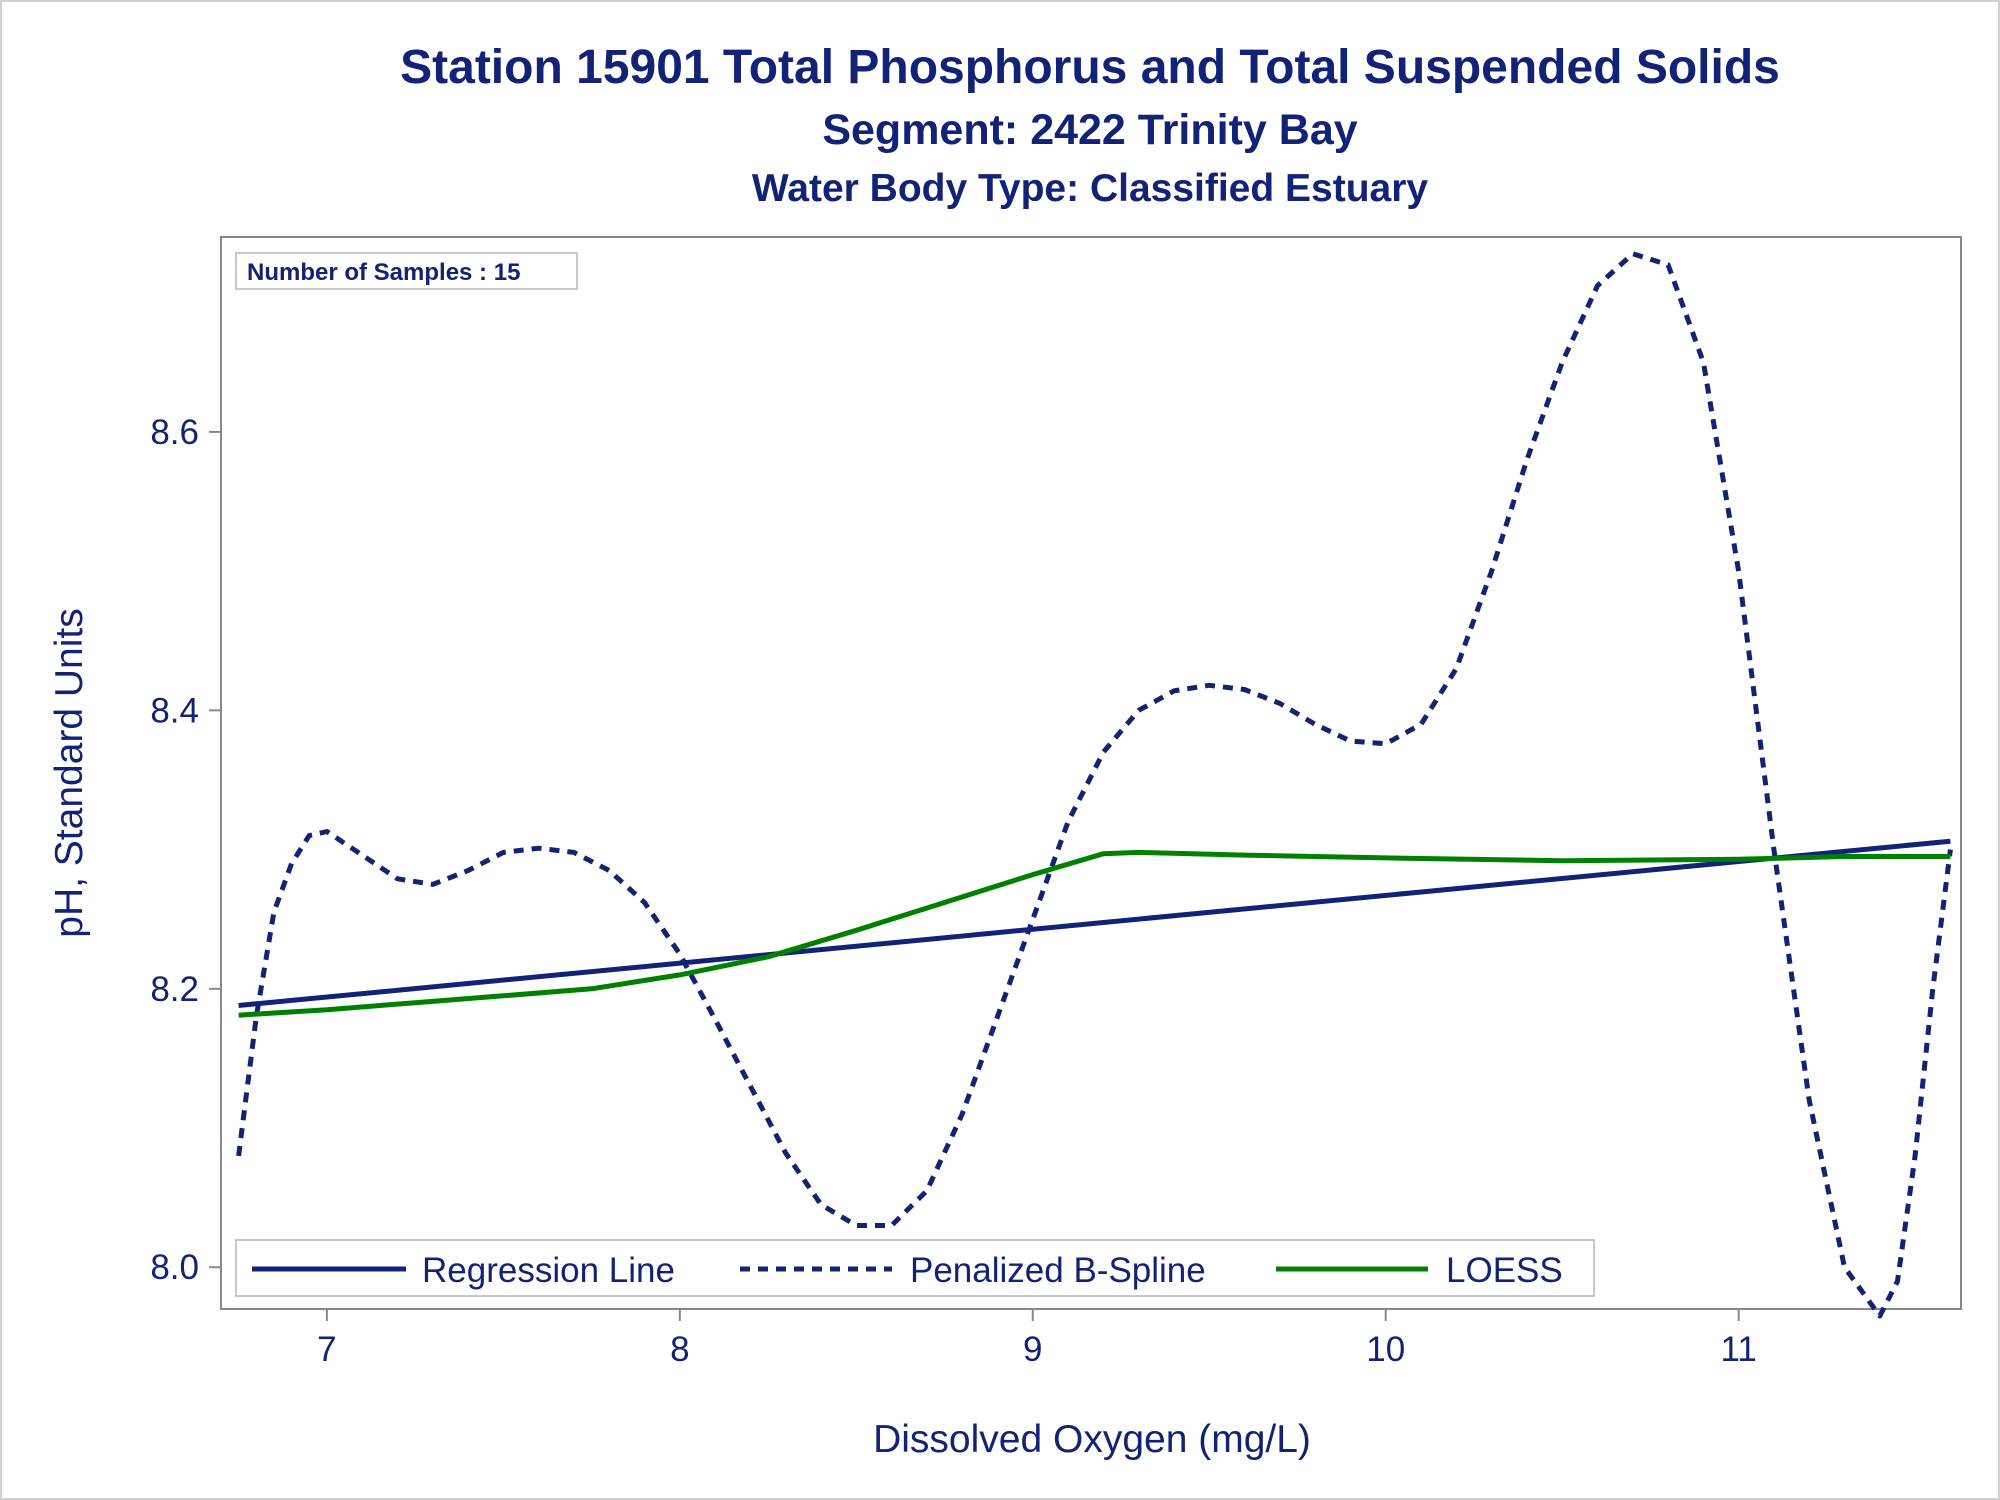 This screenshot has height=1500, width=2000. What do you see at coordinates (1094, 933) in the screenshot?
I see `loess-line` at bounding box center [1094, 933].